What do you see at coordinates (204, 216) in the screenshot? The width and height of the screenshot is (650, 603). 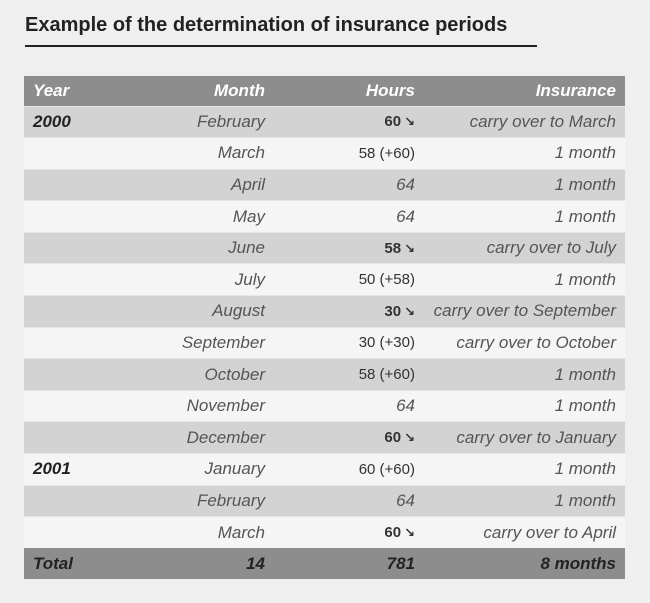 I see `month-cell: May` at bounding box center [204, 216].